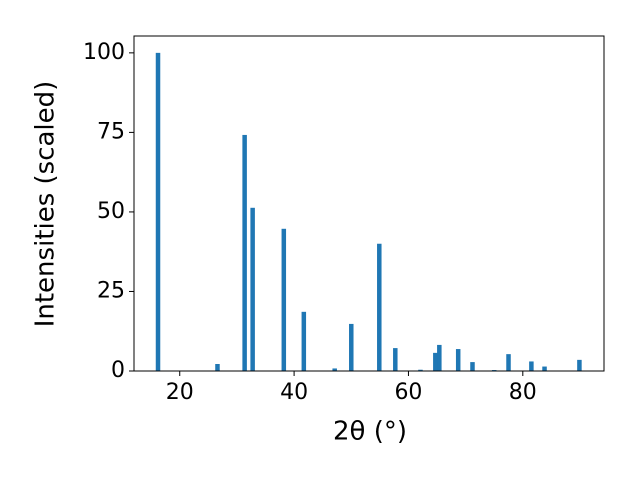  I want to click on y-axis-label: Intensities (scaled), so click(46, 204).